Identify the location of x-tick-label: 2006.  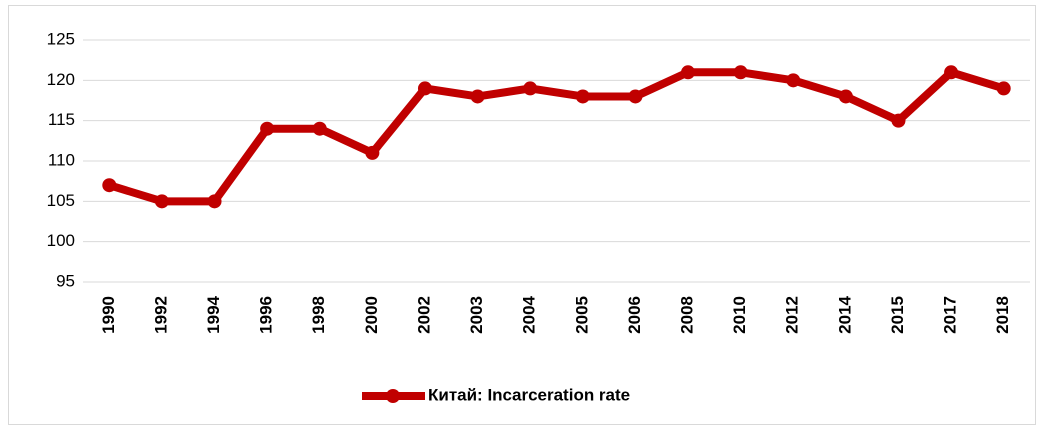
(634, 315).